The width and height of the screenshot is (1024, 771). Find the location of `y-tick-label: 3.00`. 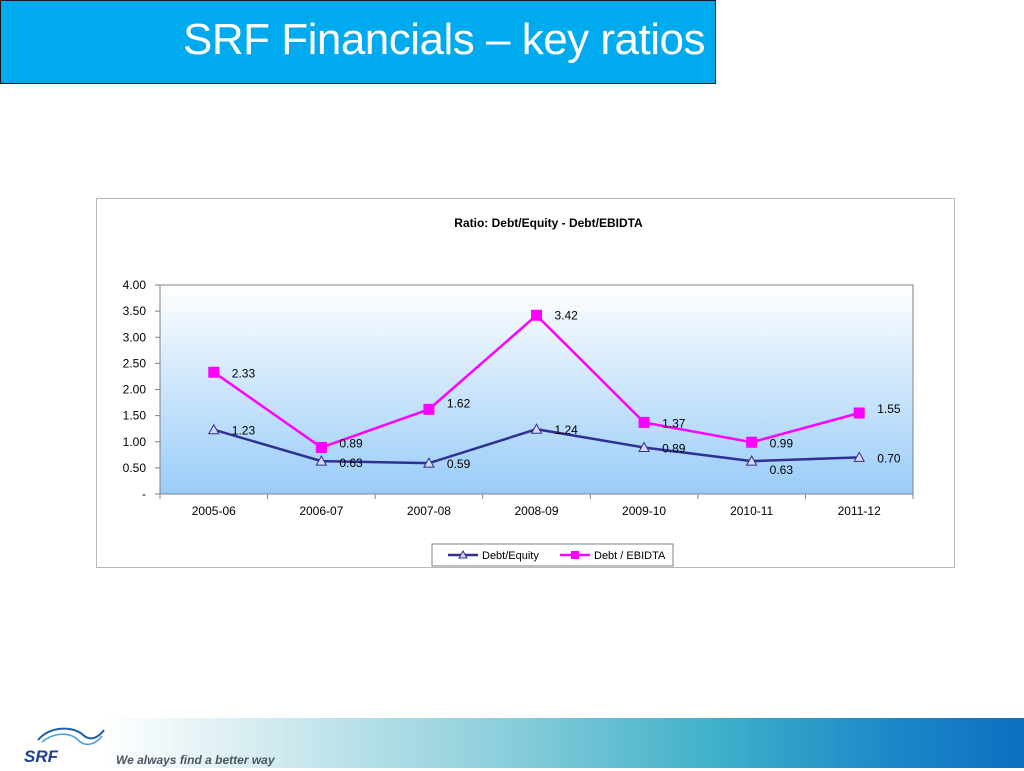

y-tick-label: 3.00 is located at coordinates (135, 337).